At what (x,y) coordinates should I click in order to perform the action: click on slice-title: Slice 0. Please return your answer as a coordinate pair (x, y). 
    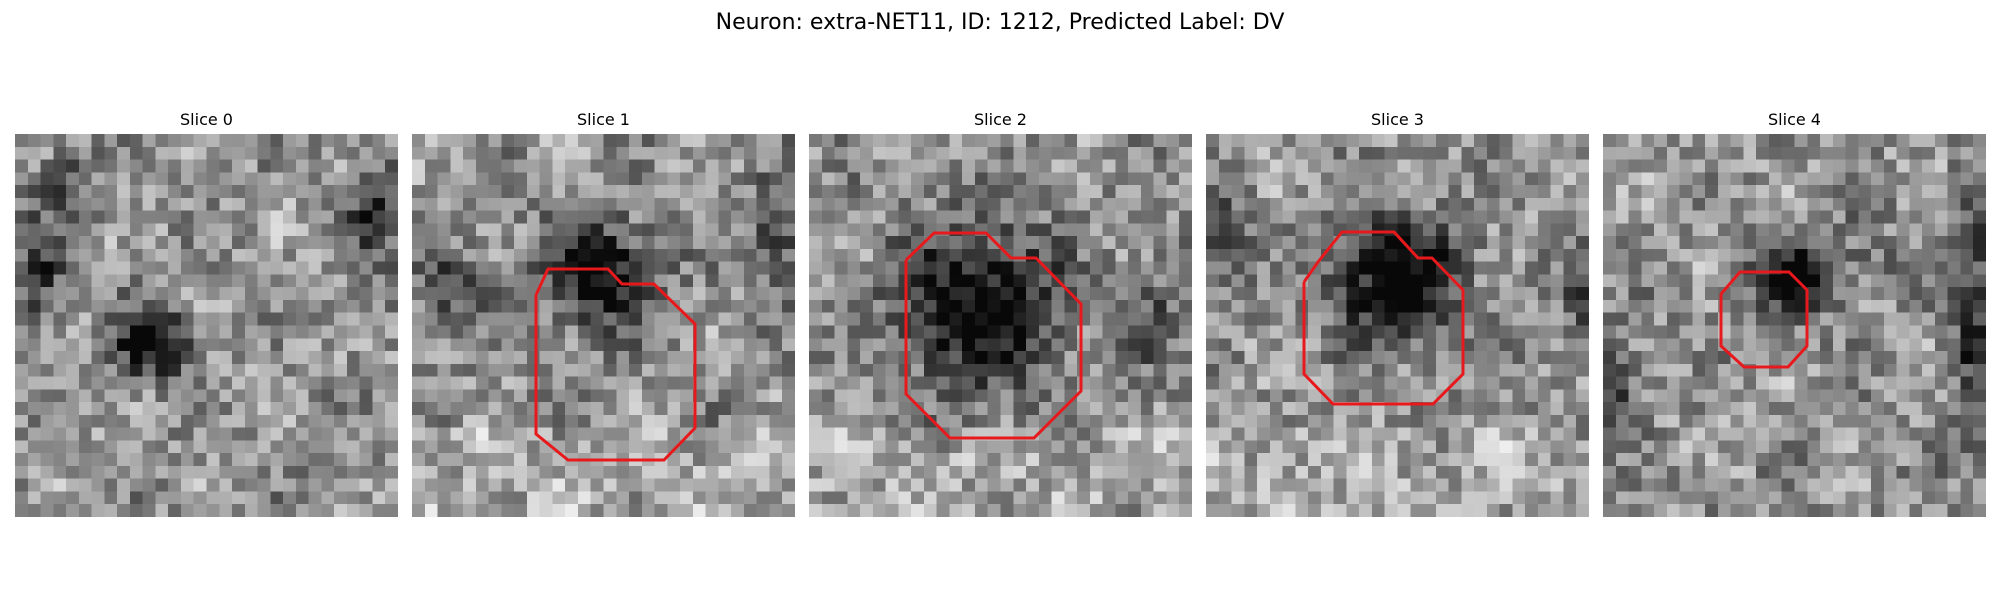
    Looking at the image, I should click on (206, 119).